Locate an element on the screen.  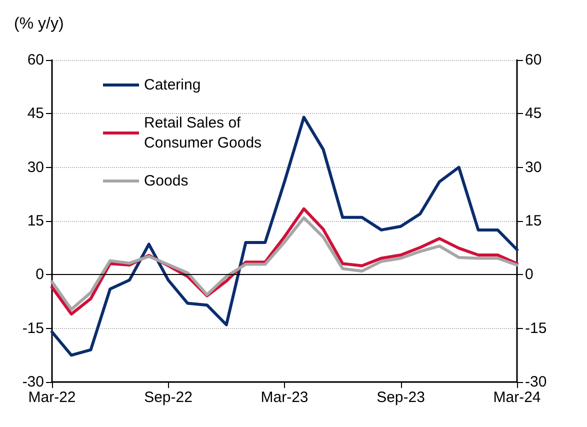
y-tick-label: -30 is located at coordinates (33, 382).